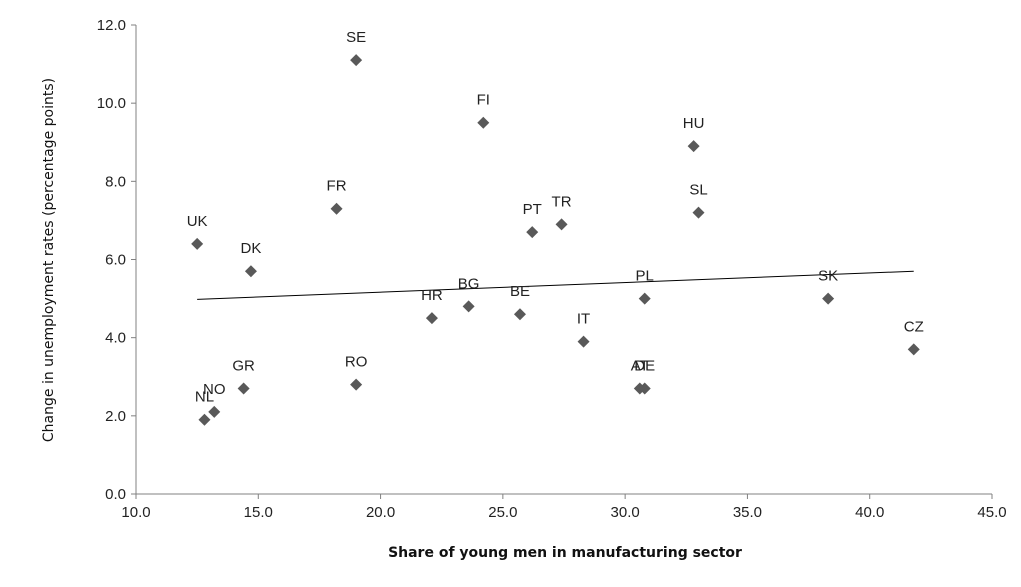 This screenshot has height=587, width=1021. I want to click on point-label-nl: NL, so click(204, 397).